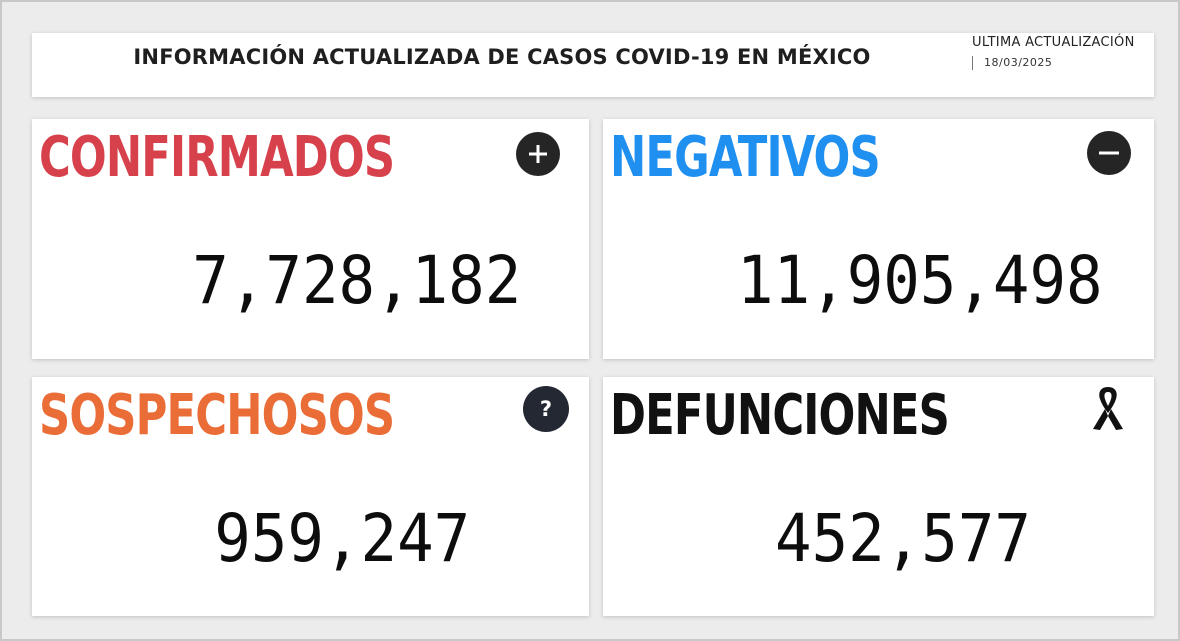  What do you see at coordinates (538, 154) in the screenshot?
I see `plus-icon` at bounding box center [538, 154].